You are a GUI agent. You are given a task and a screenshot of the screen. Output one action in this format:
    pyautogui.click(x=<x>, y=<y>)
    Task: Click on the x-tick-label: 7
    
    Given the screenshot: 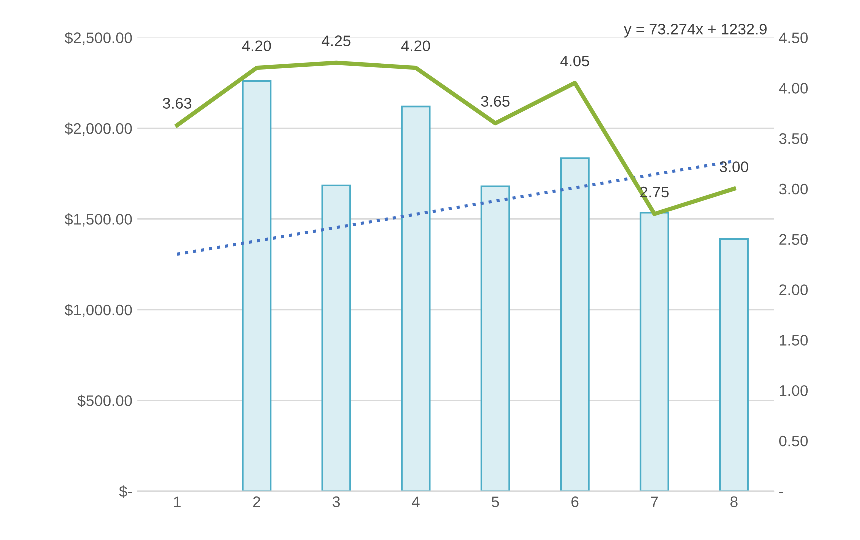 What is the action you would take?
    pyautogui.click(x=654, y=502)
    